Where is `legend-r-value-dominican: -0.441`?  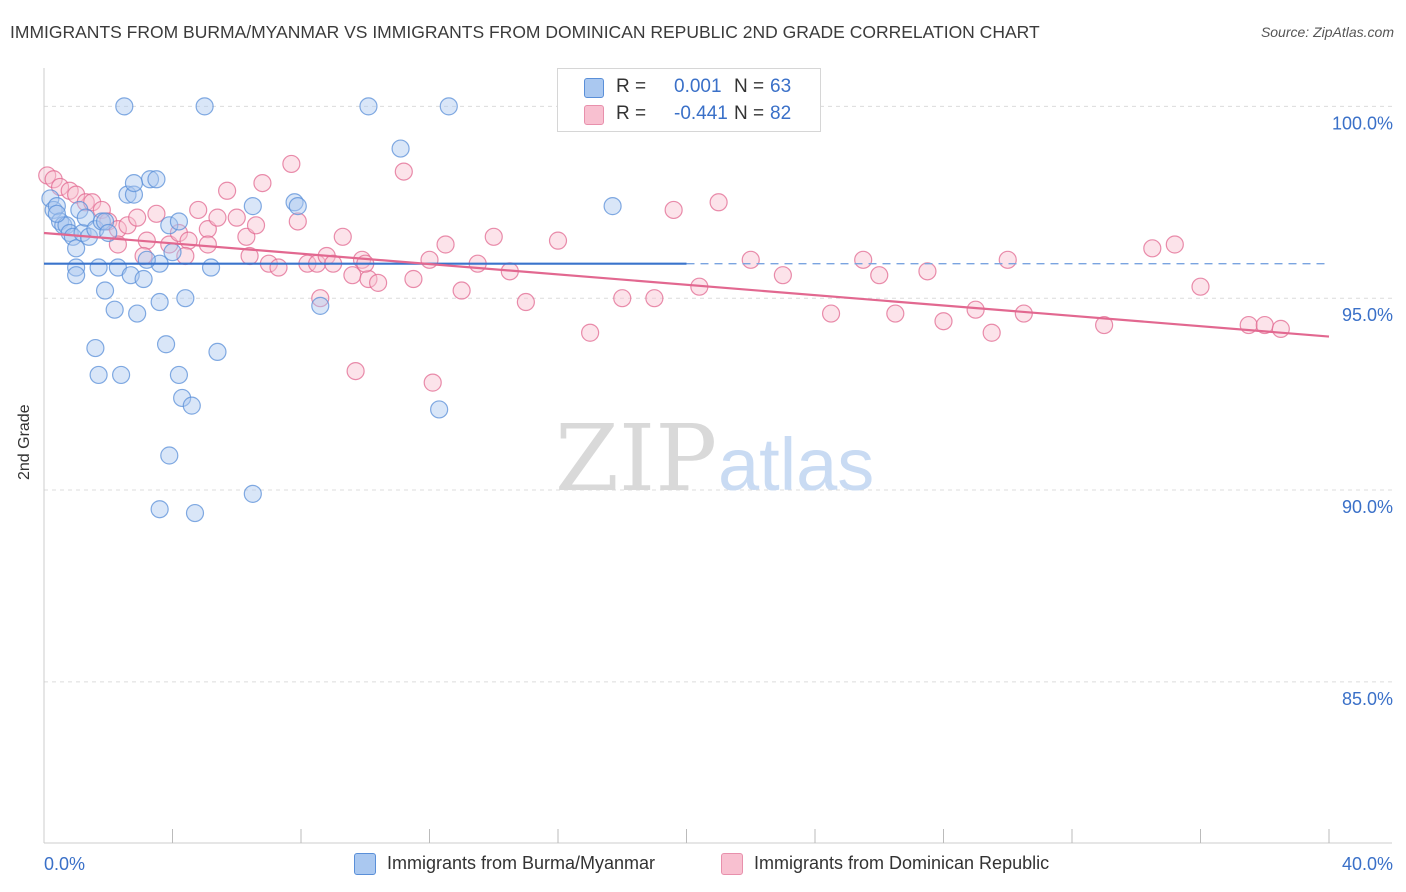
legend-r-value-dominican: -0.441 is located at coordinates (701, 113).